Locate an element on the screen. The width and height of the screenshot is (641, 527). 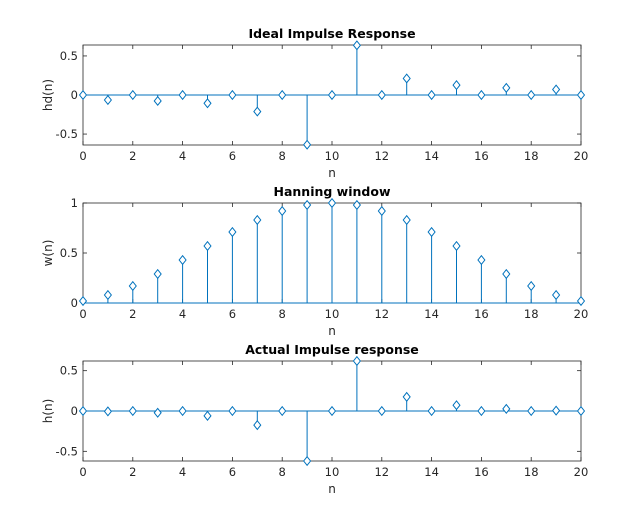
y-axis-label: h(n) is located at coordinates (48, 411).